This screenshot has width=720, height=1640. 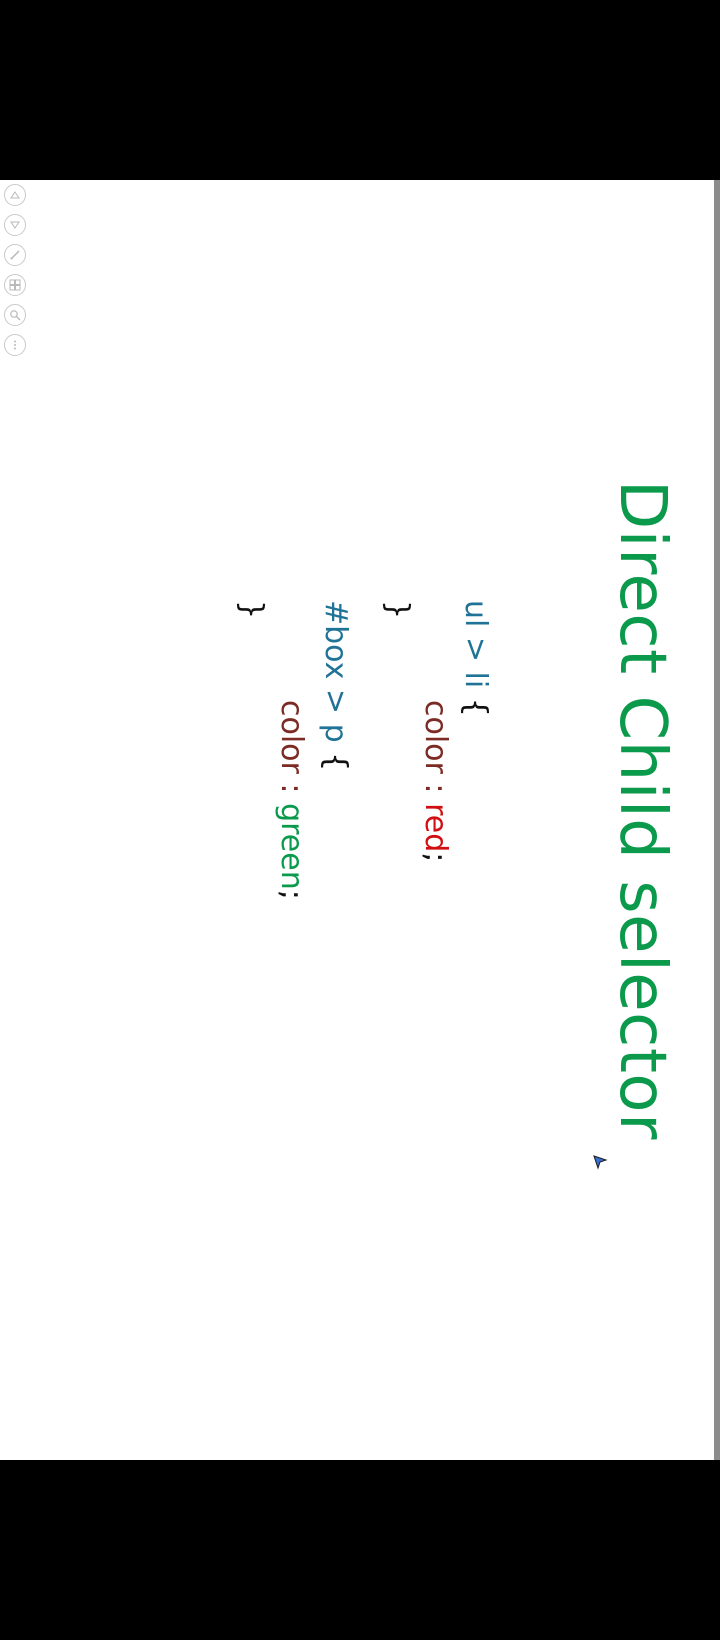 I want to click on css-value: green, so click(x=291, y=846).